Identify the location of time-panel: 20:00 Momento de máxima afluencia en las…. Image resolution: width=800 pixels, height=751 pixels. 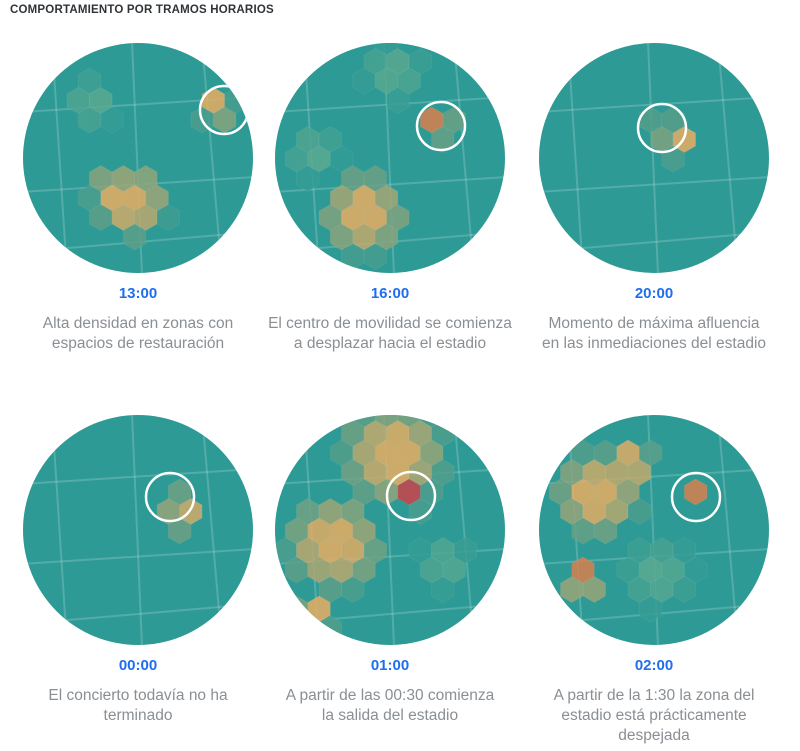
(654, 198).